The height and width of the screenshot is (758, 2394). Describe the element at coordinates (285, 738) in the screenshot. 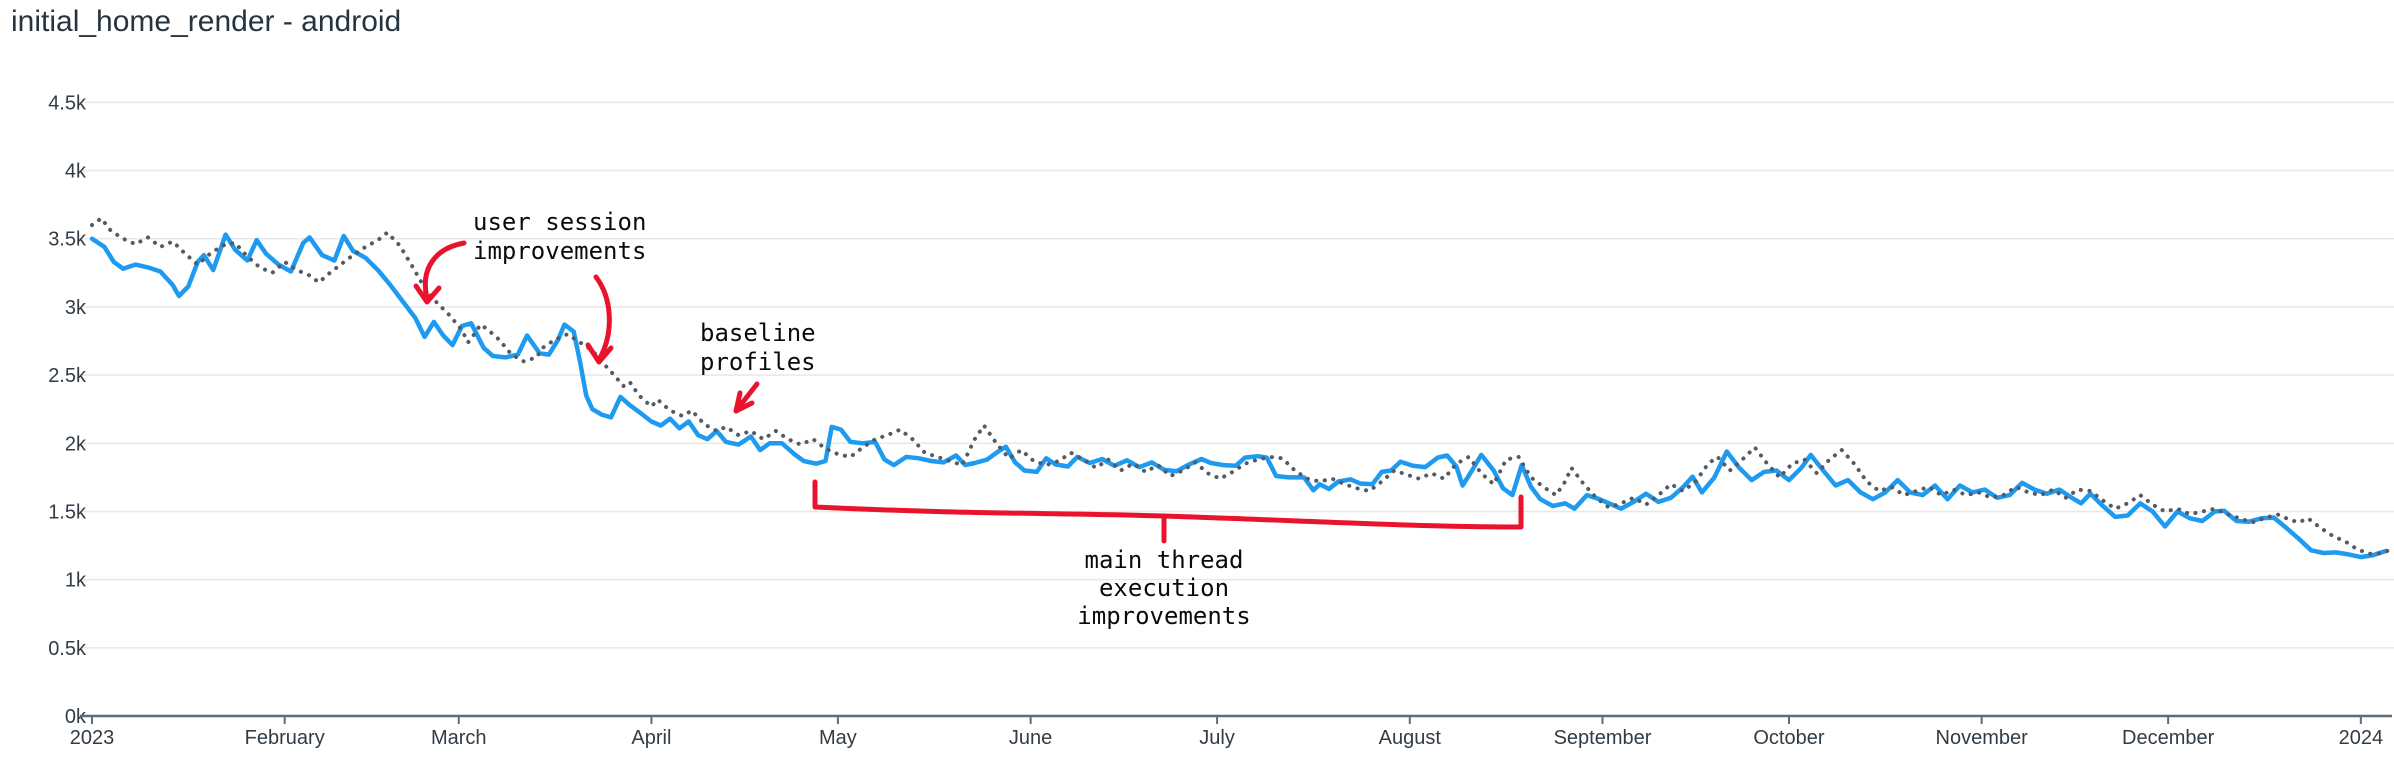

I see `x-tick-label: February` at that location.